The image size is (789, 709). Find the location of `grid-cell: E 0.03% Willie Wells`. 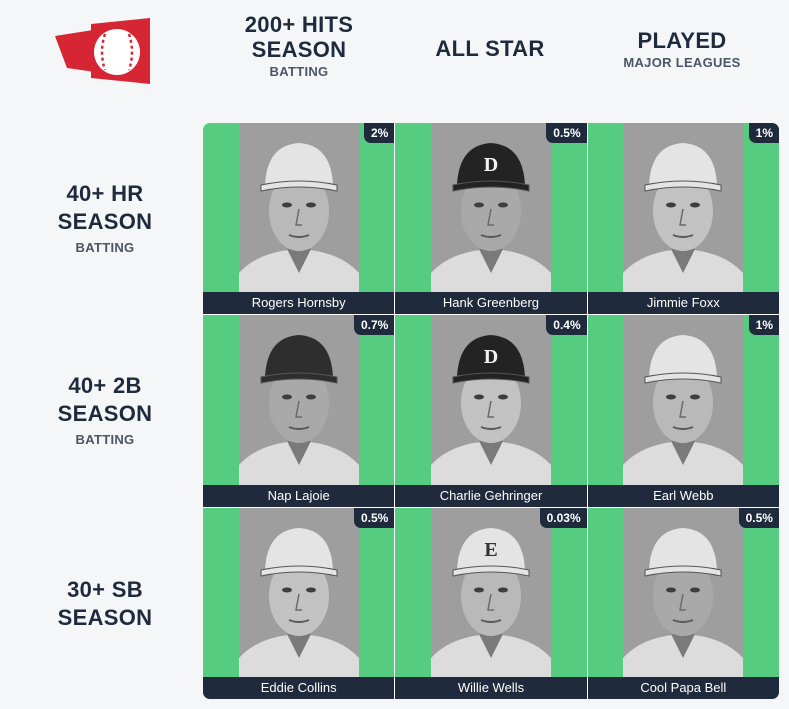

grid-cell: E 0.03% Willie Wells is located at coordinates (491, 603).